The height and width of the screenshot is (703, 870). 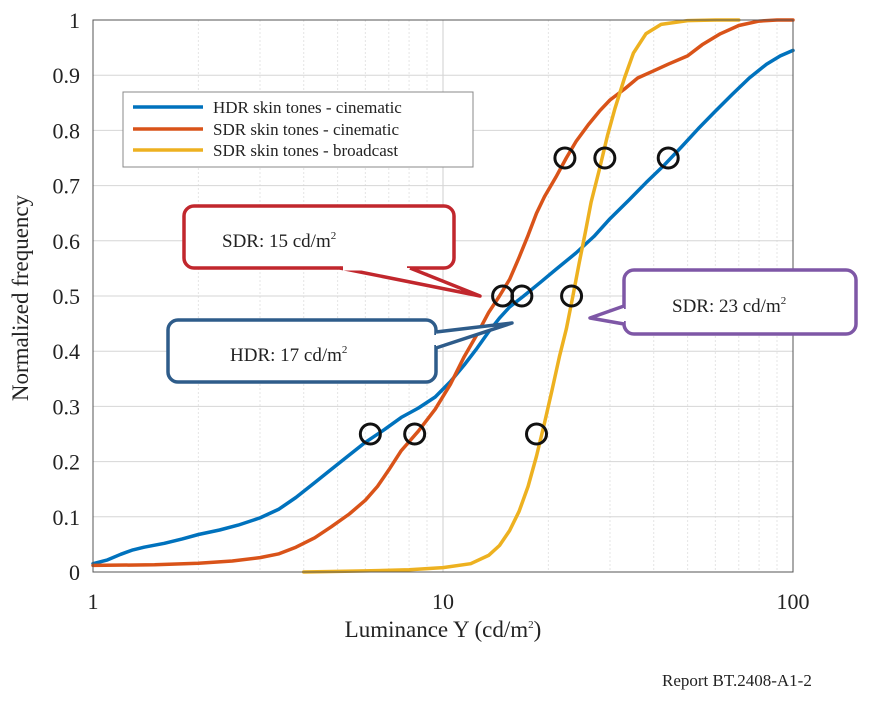 I want to click on x-tick-label: 10, so click(x=443, y=601).